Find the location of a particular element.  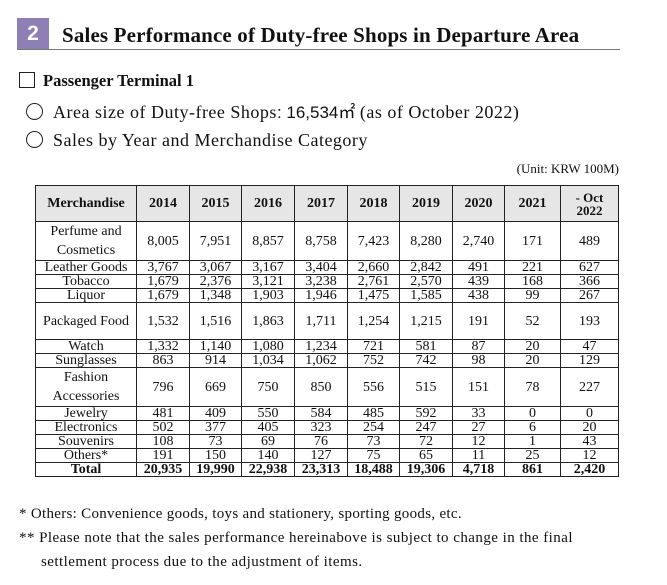

value-cell: 3,067 is located at coordinates (215, 267).